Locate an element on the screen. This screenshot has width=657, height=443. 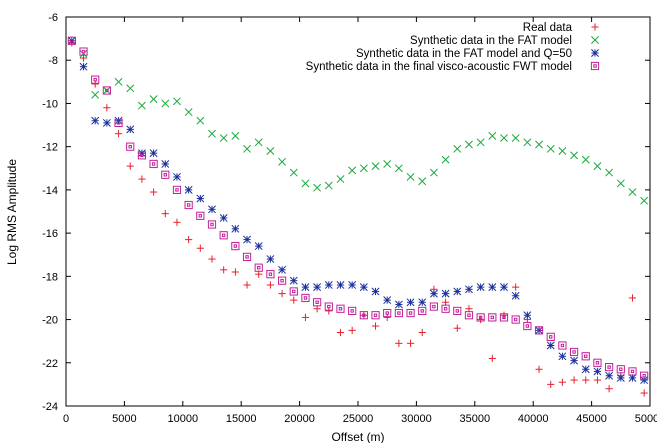
x-tick-label: 15000 is located at coordinates (241, 419).